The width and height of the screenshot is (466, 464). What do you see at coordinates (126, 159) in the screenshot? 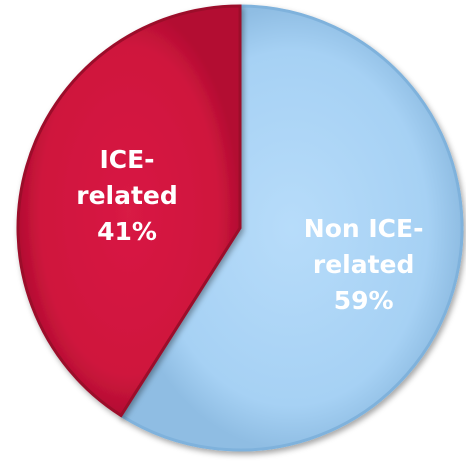
I see `slice-category-label: ICE-` at bounding box center [126, 159].